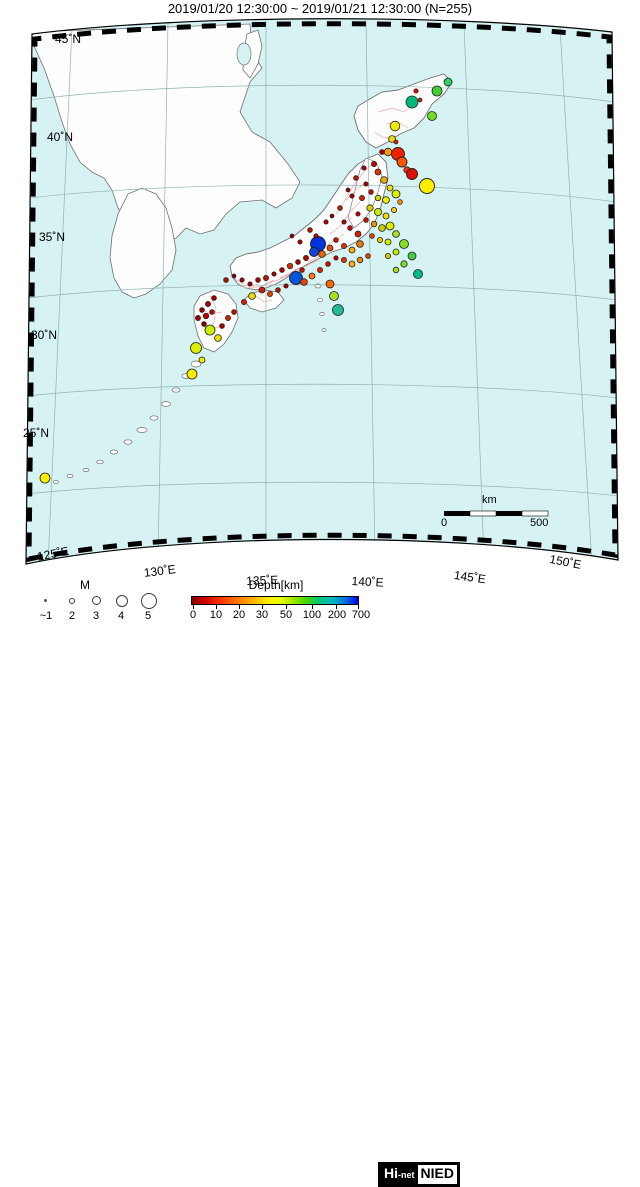  What do you see at coordinates (46, 616) in the screenshot?
I see `magnitude-label-1: ~1` at bounding box center [46, 616].